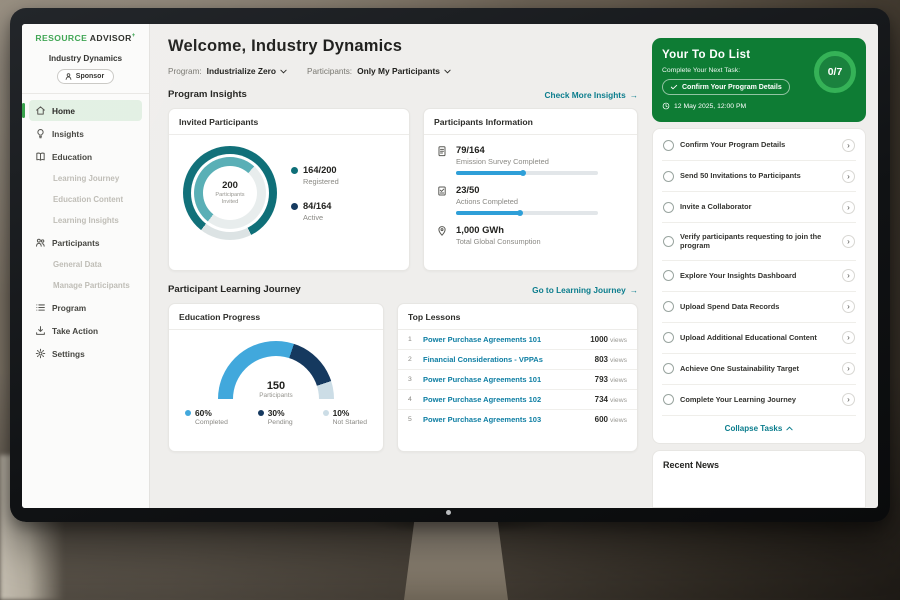 The width and height of the screenshot is (900, 600). What do you see at coordinates (85, 93) in the screenshot?
I see `sidebar-divider` at bounding box center [85, 93].